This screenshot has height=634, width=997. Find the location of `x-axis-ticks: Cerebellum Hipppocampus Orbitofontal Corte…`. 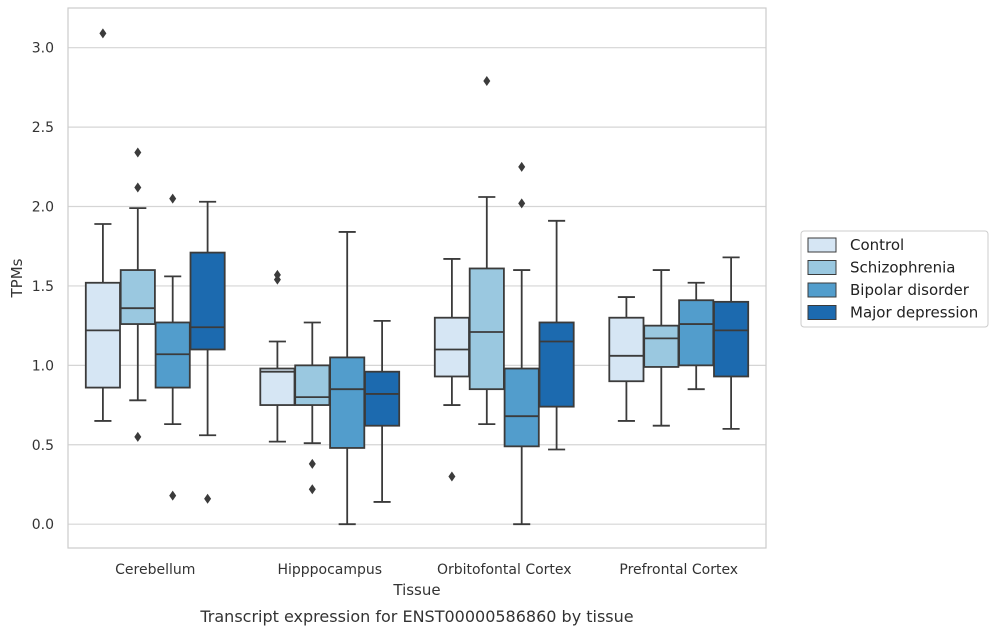

x-axis-ticks: Cerebellum Hipppocampus Orbitofontal Corte… is located at coordinates (426, 570).